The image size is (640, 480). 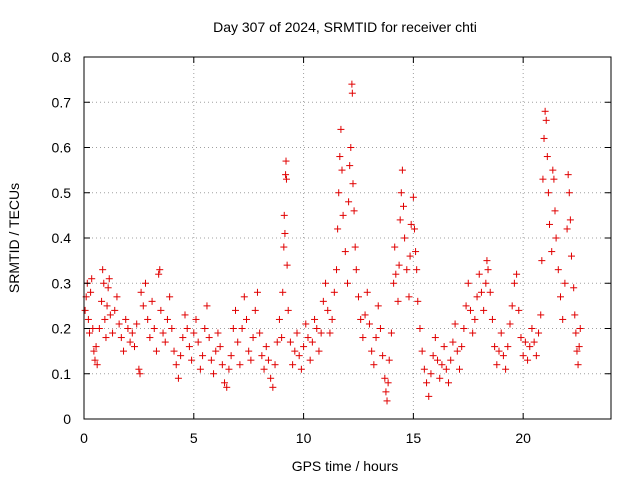 I want to click on y-tick-label: 0.8, so click(x=62, y=57).